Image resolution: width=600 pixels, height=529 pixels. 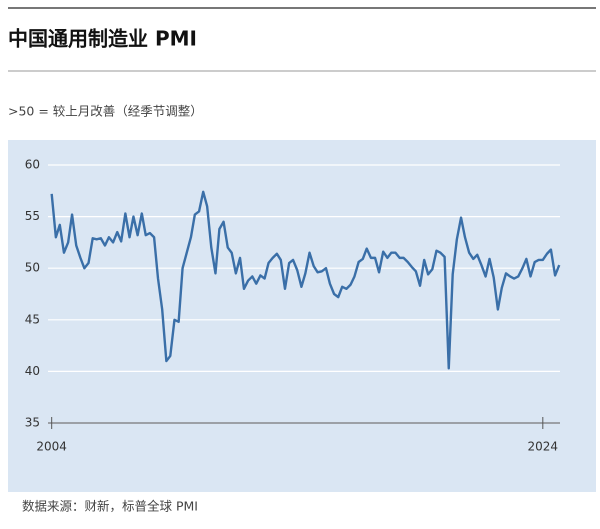 What do you see at coordinates (32, 423) in the screenshot?
I see `y-tick-label: 35` at bounding box center [32, 423].